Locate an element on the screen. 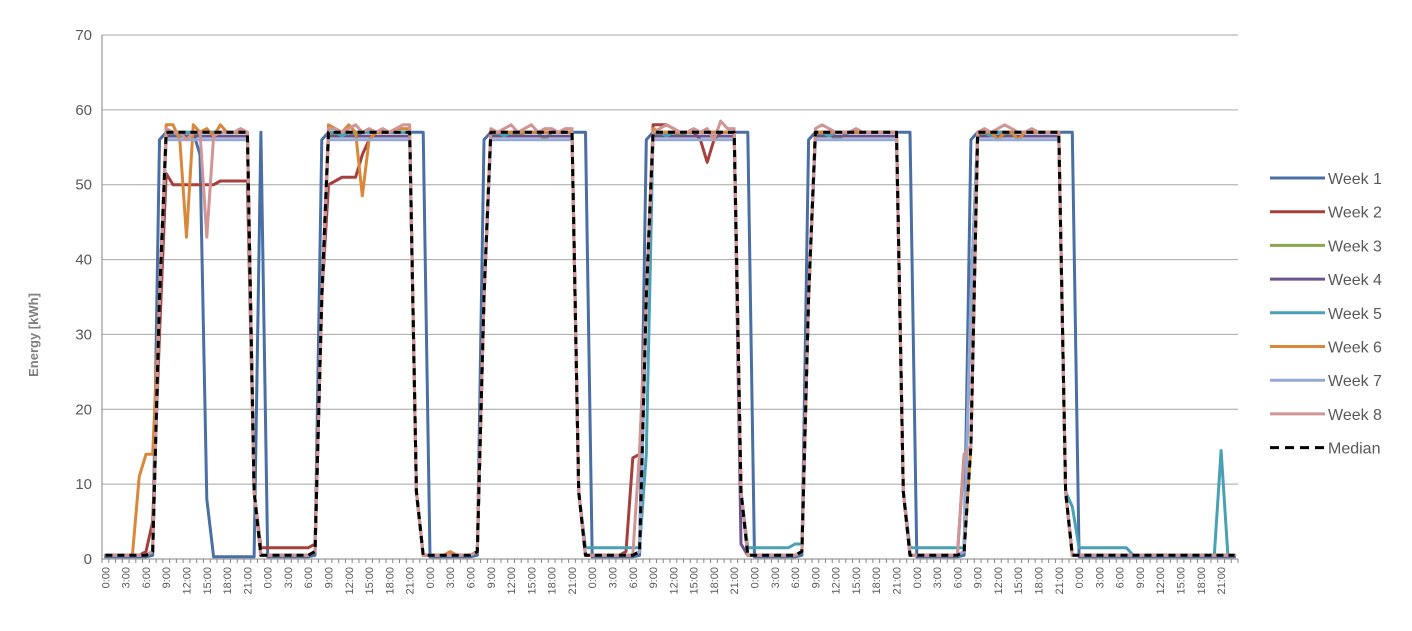 Image resolution: width=1412 pixels, height=631 pixels. y-tick-label: 50 is located at coordinates (83, 185).